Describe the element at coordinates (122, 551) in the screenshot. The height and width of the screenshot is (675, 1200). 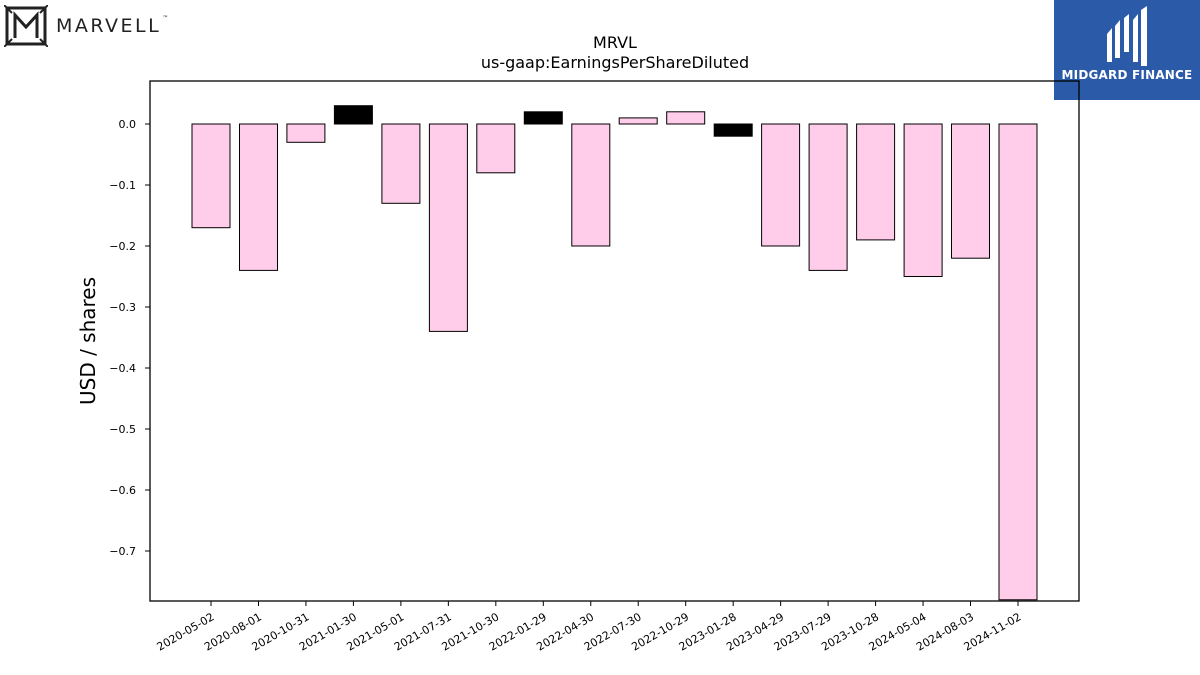
I see `y-tick-label: −0.7` at that location.